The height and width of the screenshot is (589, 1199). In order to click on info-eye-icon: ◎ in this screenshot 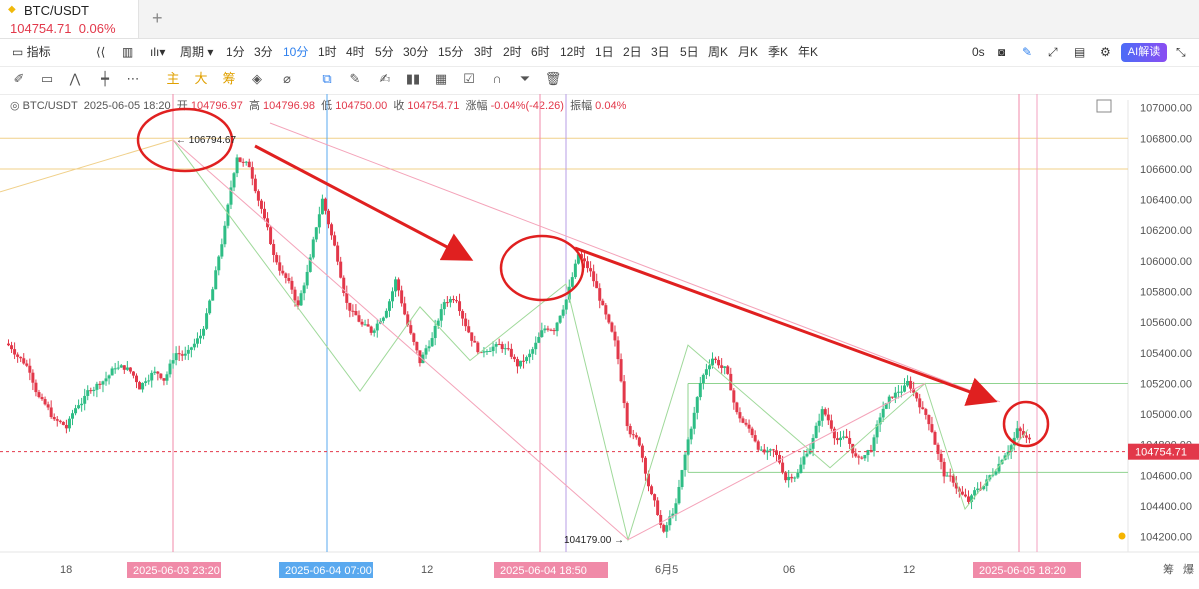, I will do `click(15, 106)`.